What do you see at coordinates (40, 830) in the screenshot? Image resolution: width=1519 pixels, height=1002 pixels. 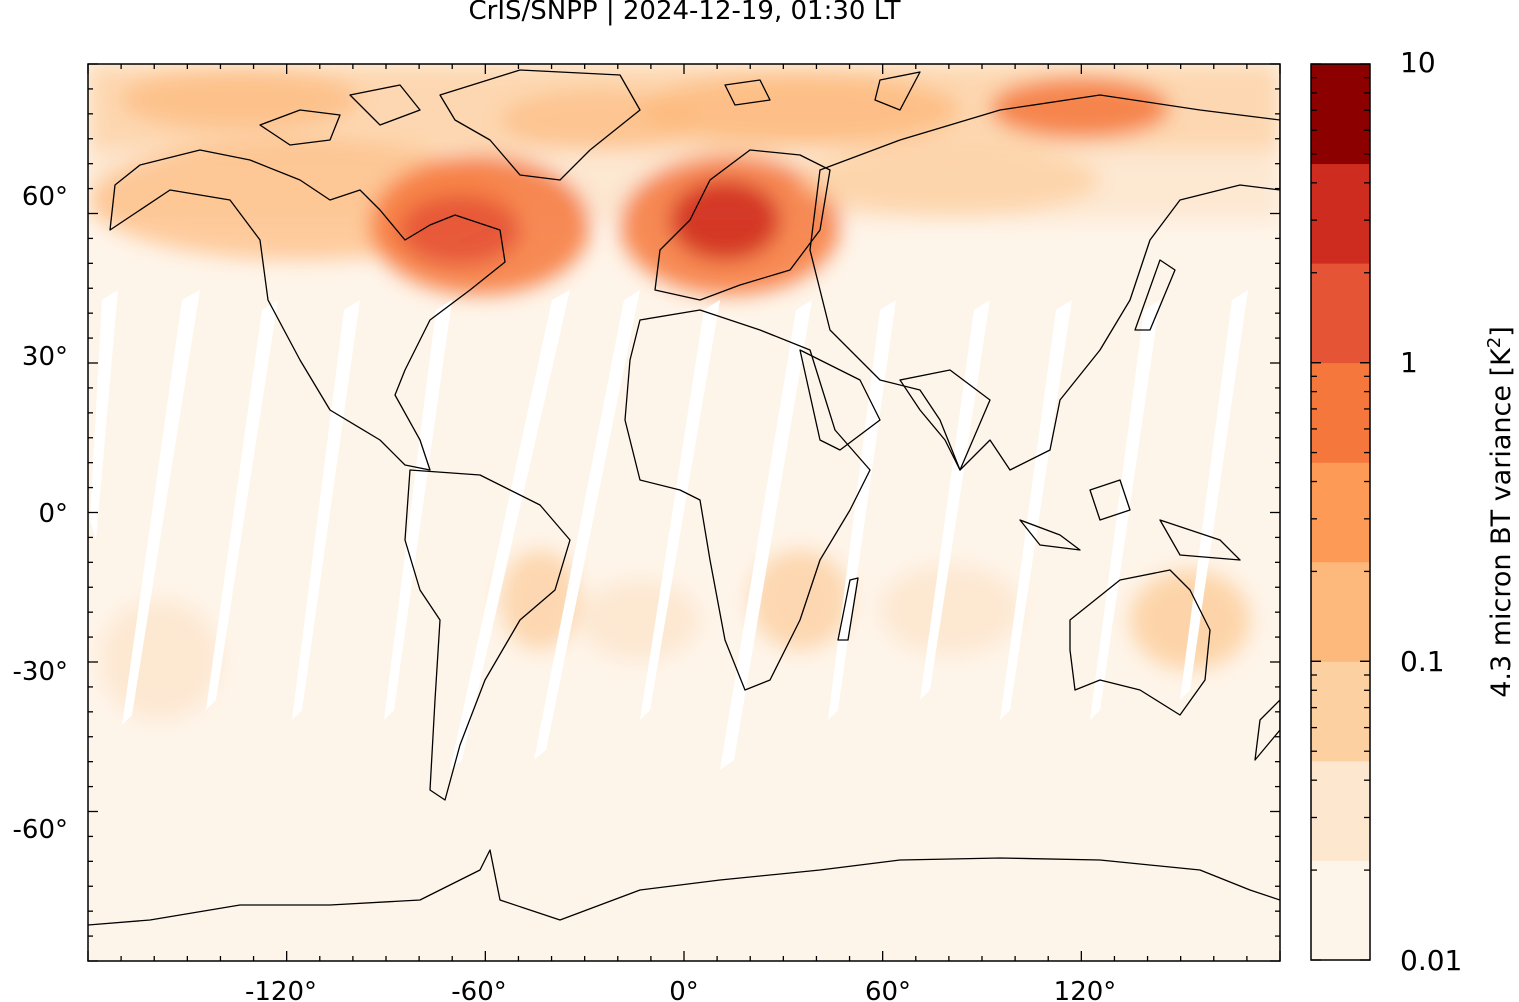 I see `y-tick-label: -60°` at bounding box center [40, 830].